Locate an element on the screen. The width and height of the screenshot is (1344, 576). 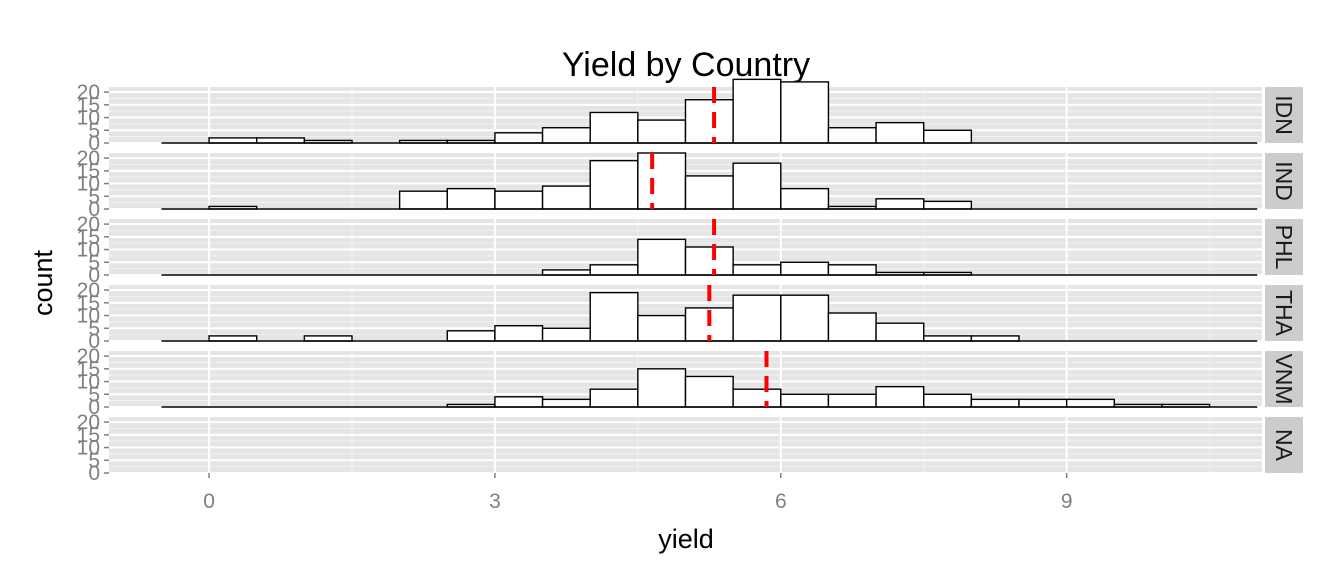
facet-strip-label: IND is located at coordinates (1284, 181).